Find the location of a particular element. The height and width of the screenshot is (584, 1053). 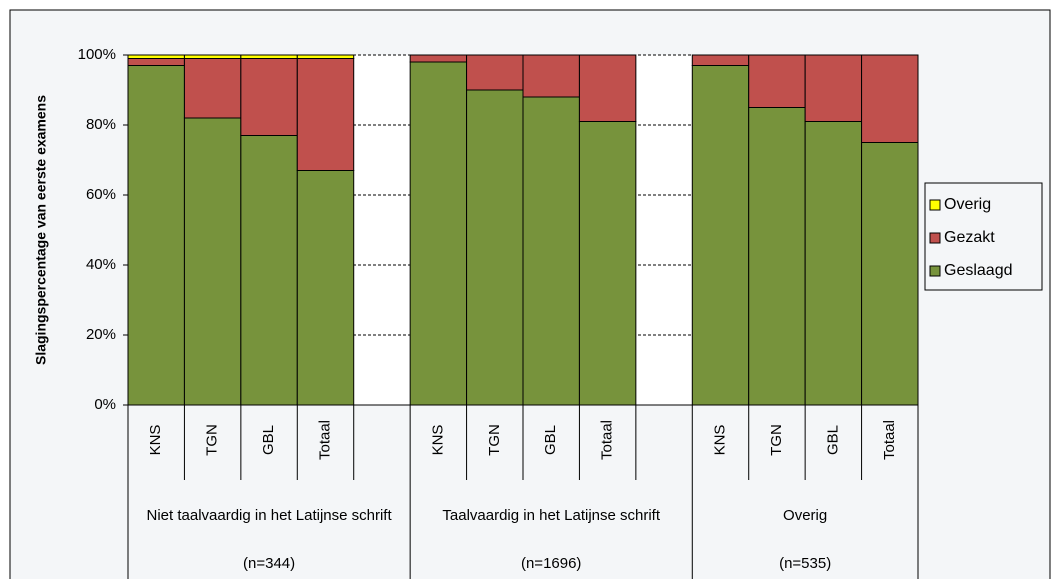

y-tick-label: 20% is located at coordinates (101, 334).